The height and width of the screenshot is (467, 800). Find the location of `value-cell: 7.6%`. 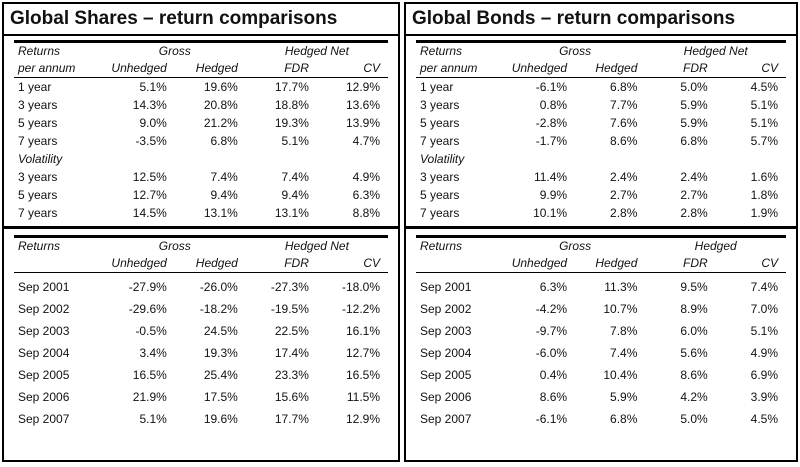

value-cell: 7.6% is located at coordinates (624, 122).